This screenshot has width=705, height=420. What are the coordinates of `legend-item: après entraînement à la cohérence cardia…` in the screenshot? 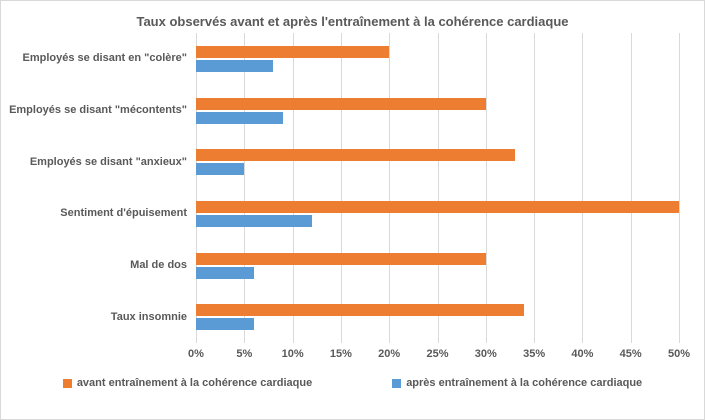 It's located at (517, 383).